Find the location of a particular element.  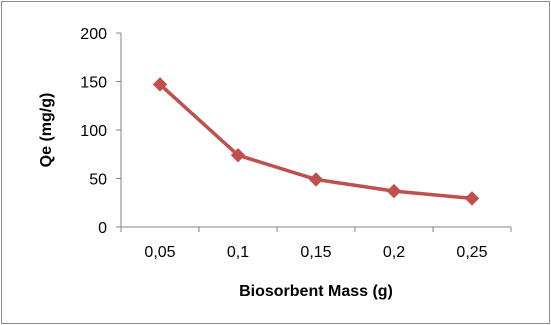

x-tick-label: 0,15 is located at coordinates (315, 252).